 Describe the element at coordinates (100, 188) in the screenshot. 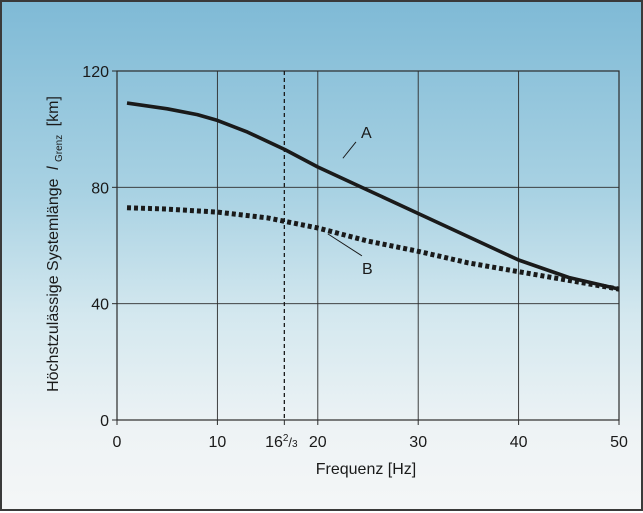

I see `y-tick-label: 80` at that location.